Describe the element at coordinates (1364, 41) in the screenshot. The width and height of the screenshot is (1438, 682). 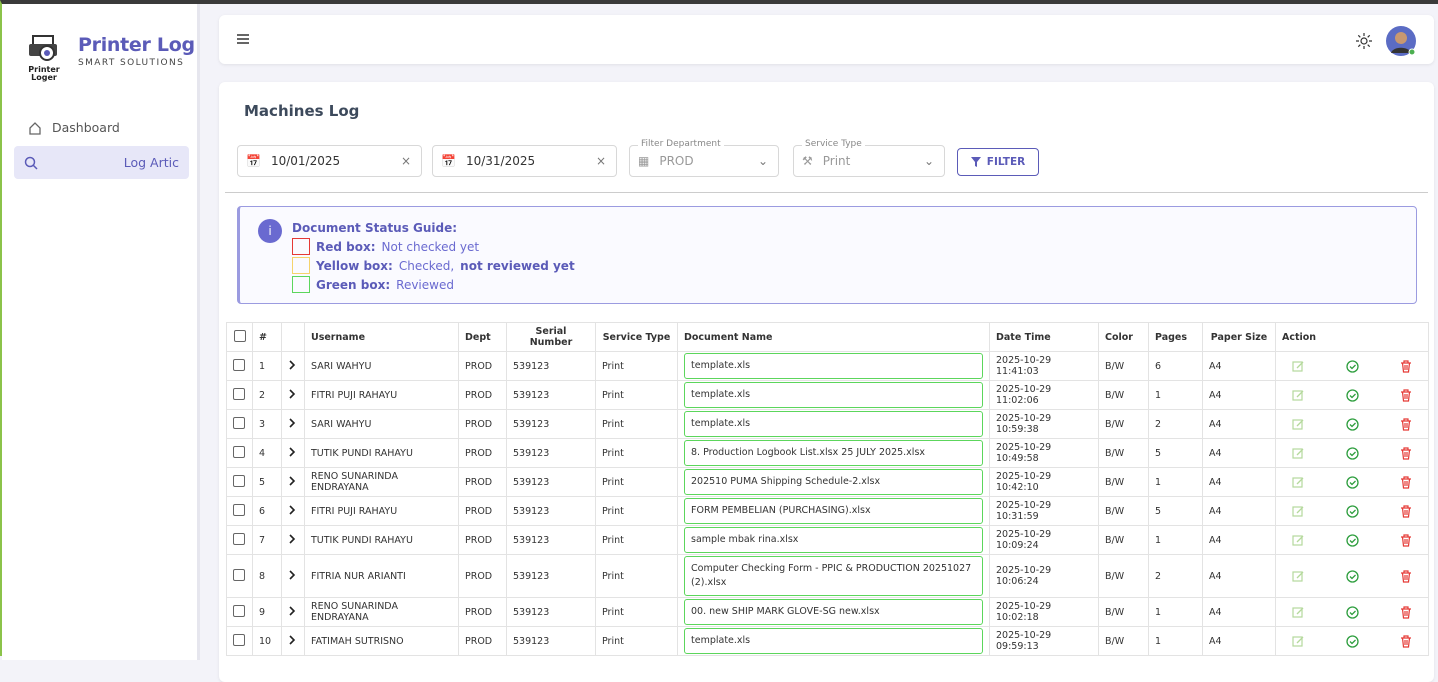
I see `theme-toggle` at that location.